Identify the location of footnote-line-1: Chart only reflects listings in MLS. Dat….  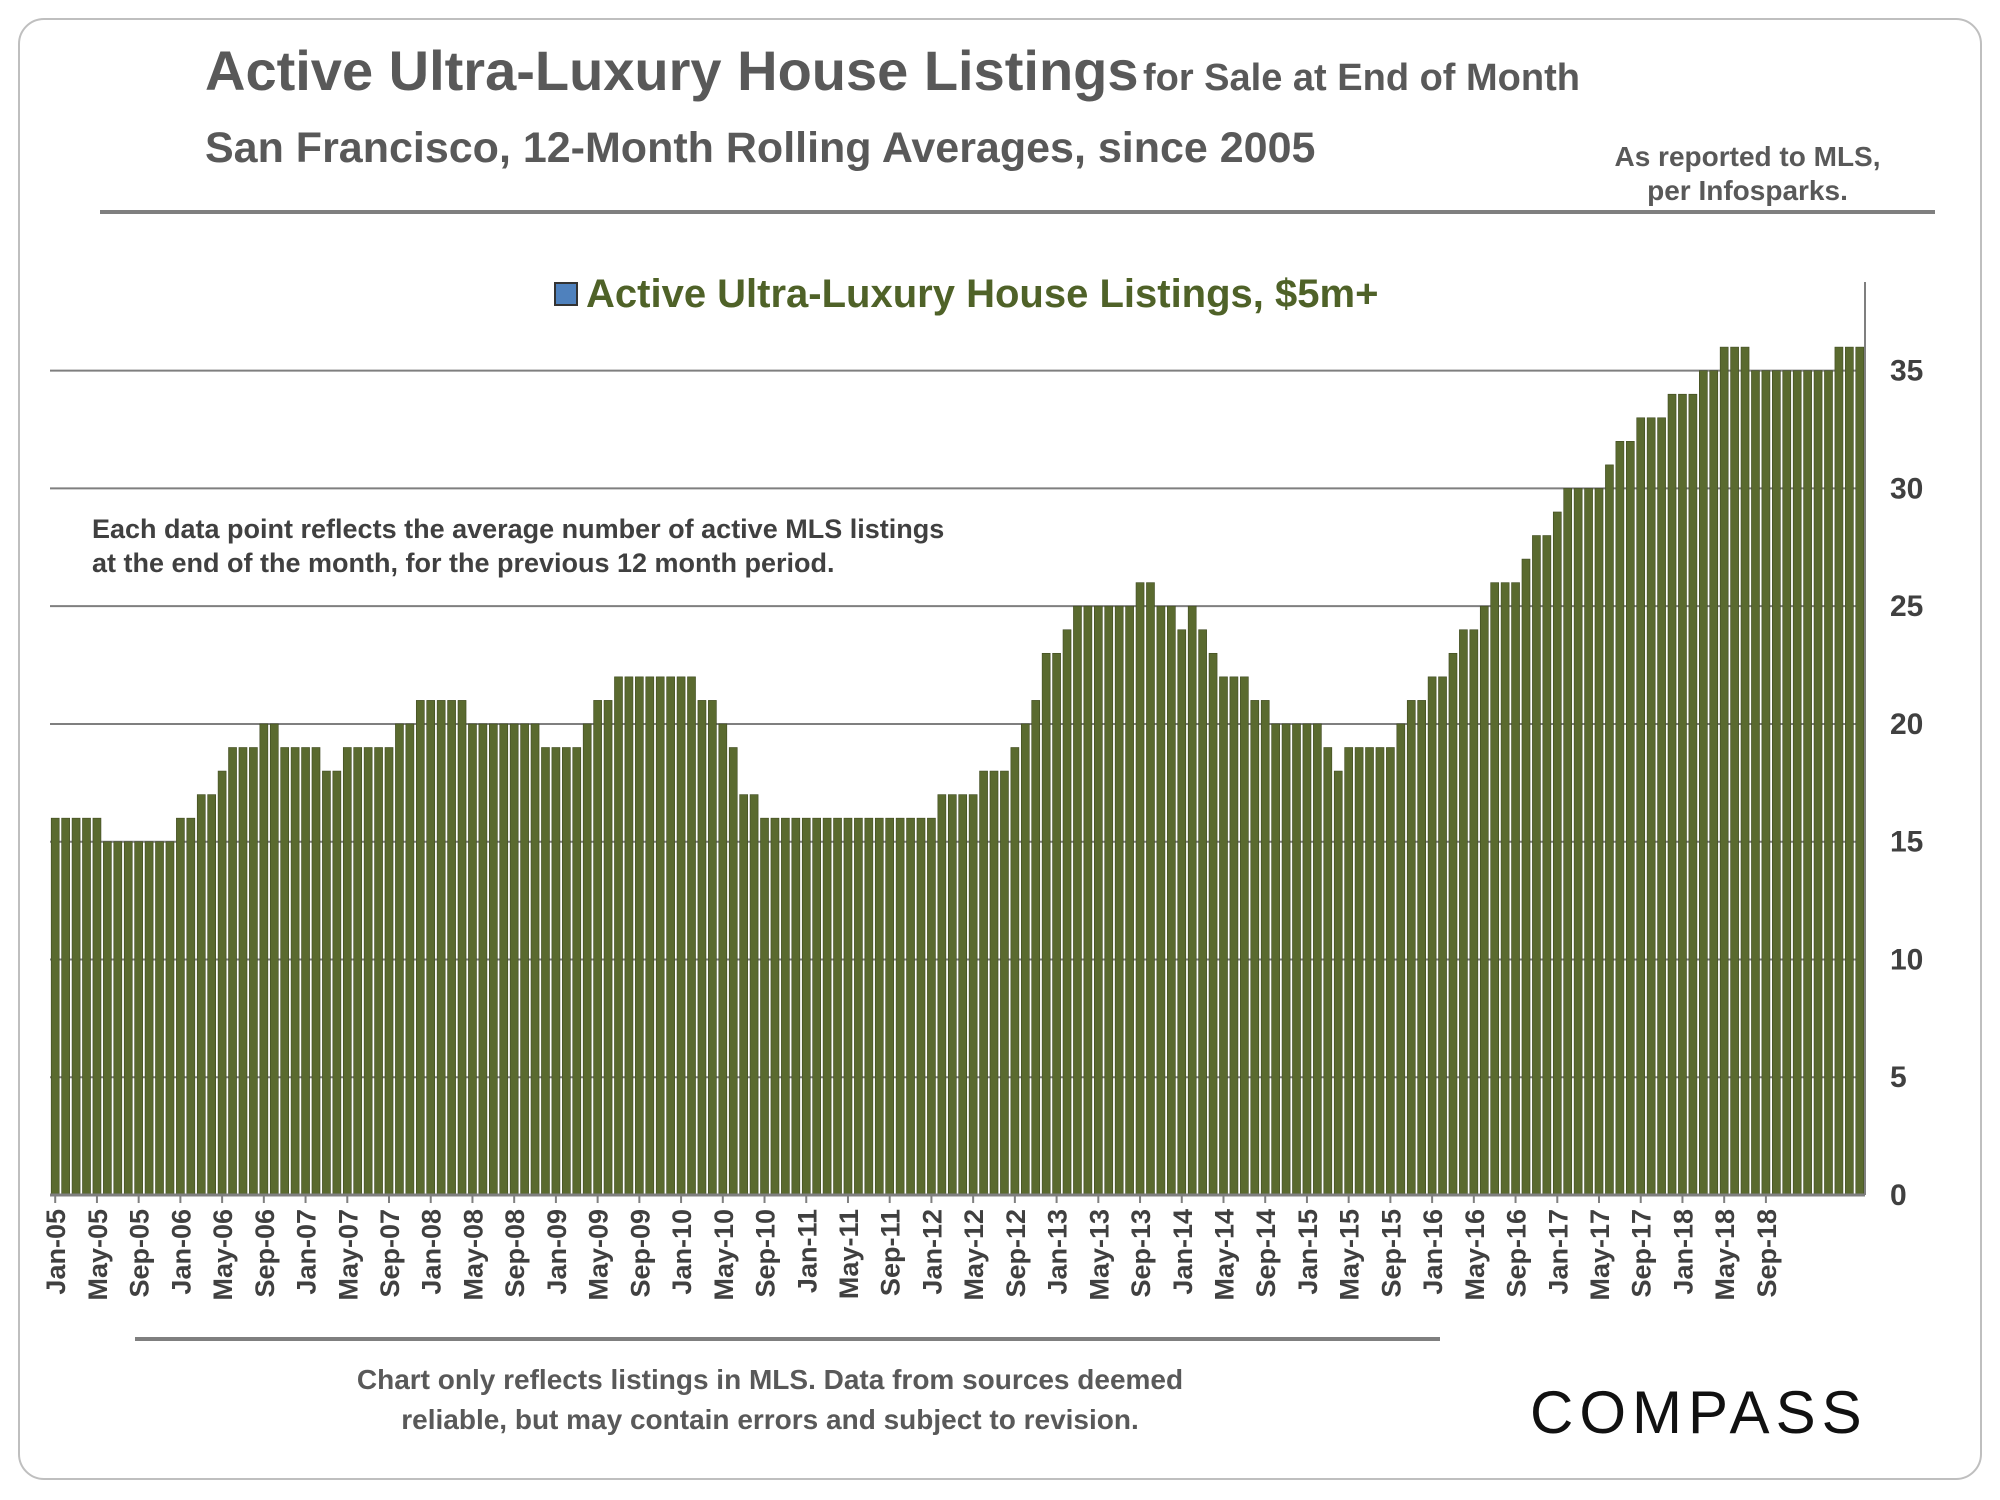
(770, 1379).